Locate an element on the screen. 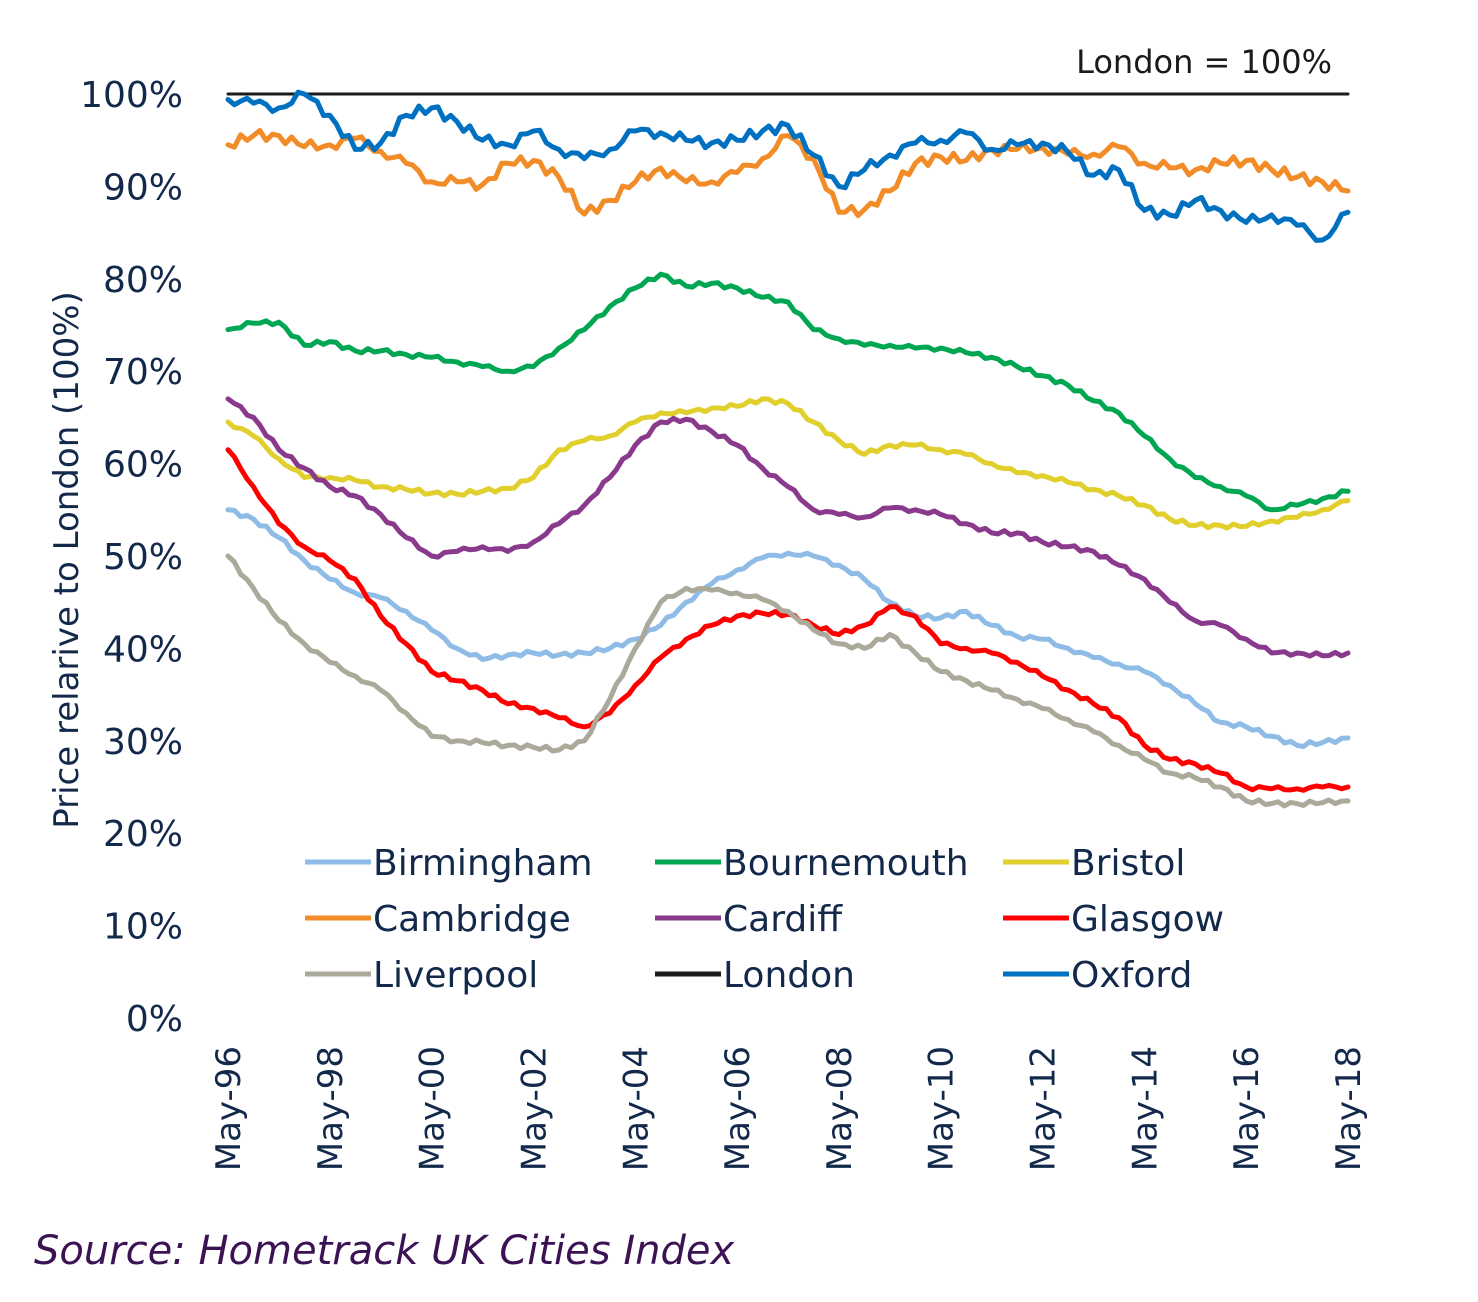 The width and height of the screenshot is (1478, 1302). x-tick-label: May-16 is located at coordinates (1247, 1108).